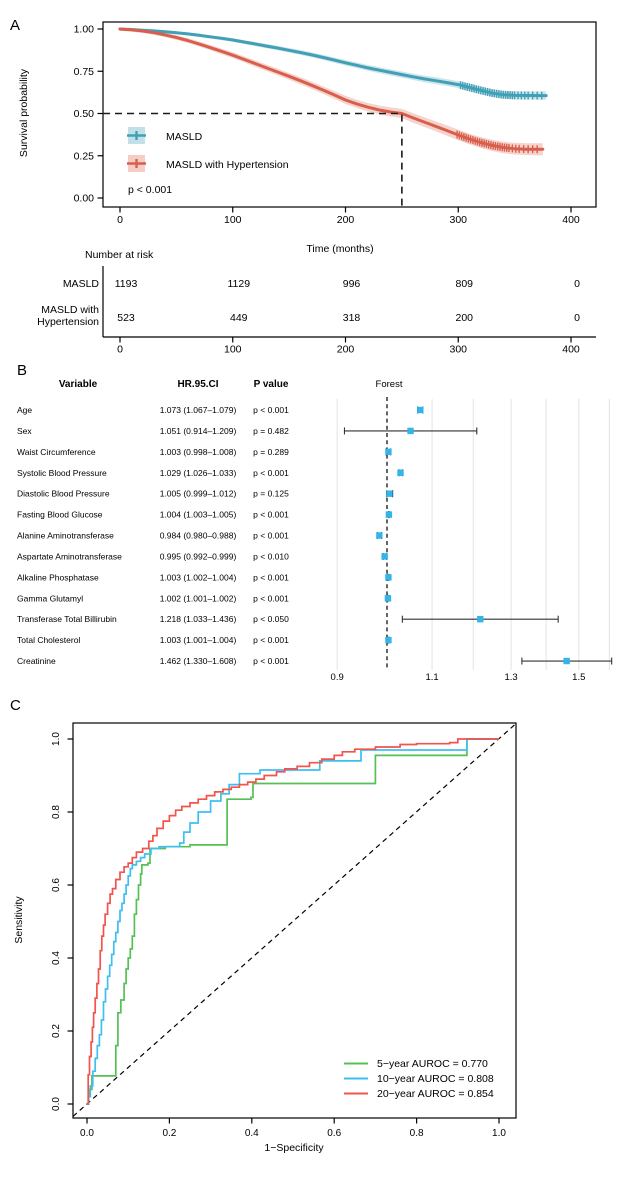 This screenshot has height=1178, width=624. I want to click on roc-legend-label-10yr: 10−year AUROC = 0.808, so click(435, 1079).